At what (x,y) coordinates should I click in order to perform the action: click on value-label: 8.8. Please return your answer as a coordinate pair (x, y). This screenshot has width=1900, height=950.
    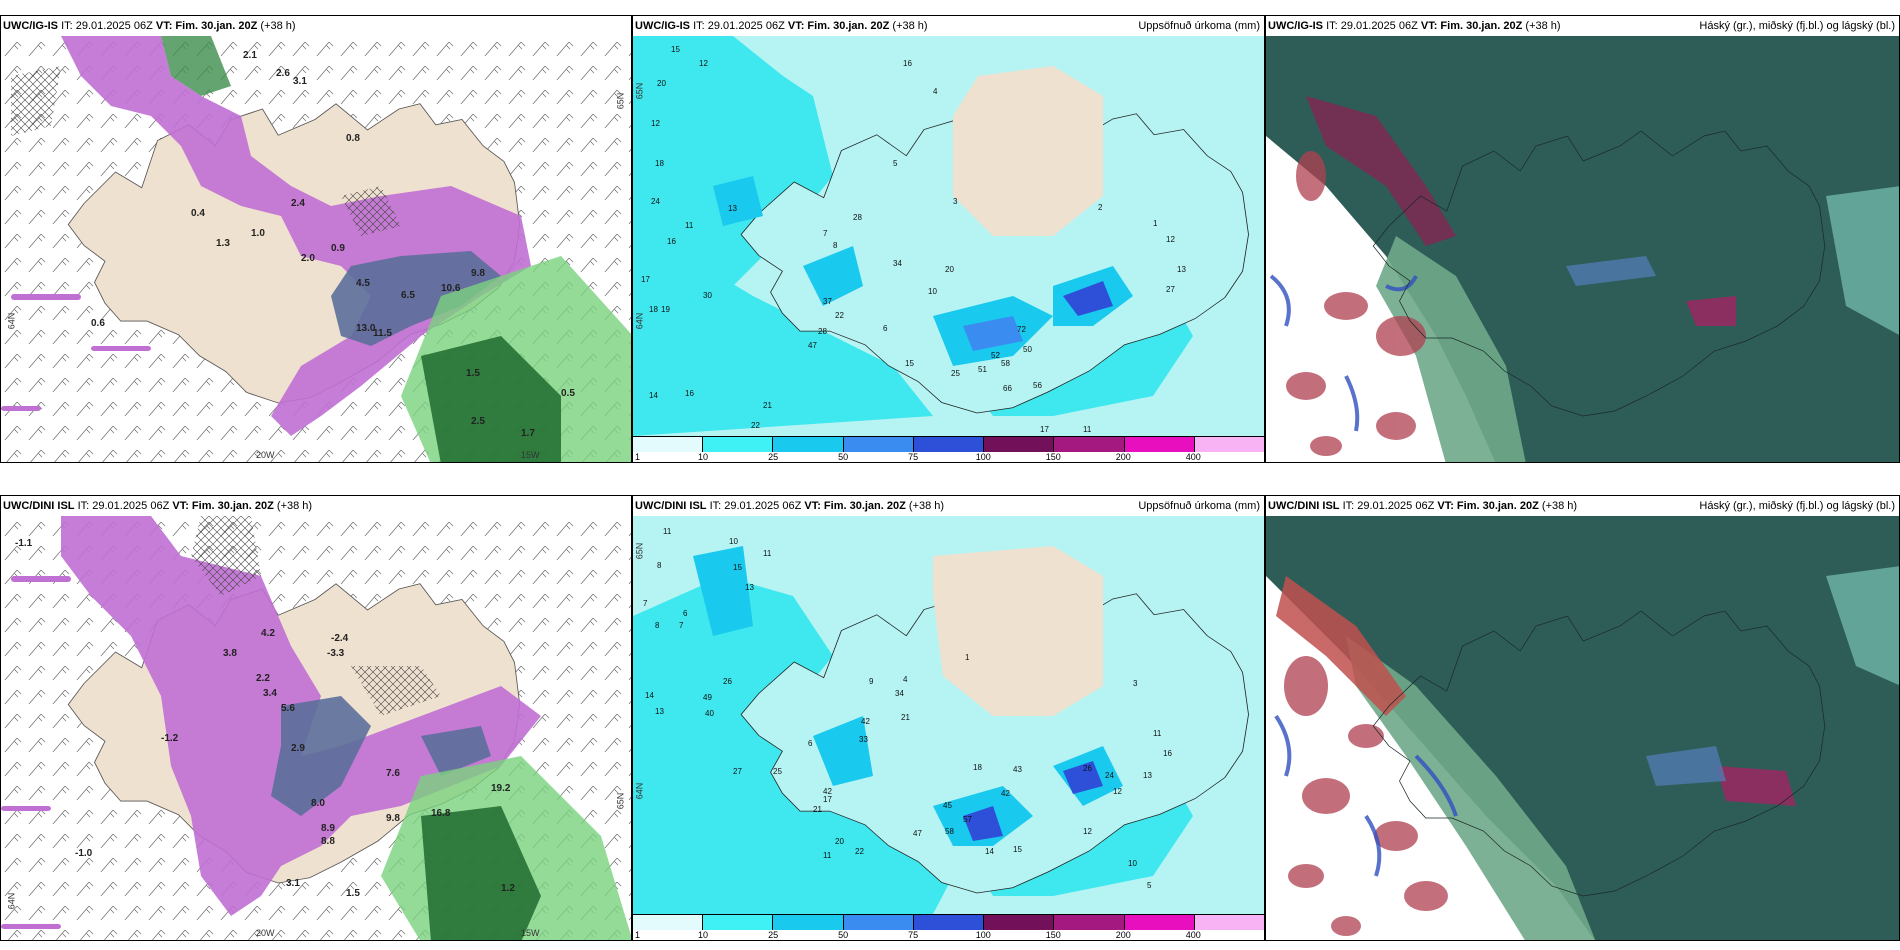
    Looking at the image, I should click on (328, 841).